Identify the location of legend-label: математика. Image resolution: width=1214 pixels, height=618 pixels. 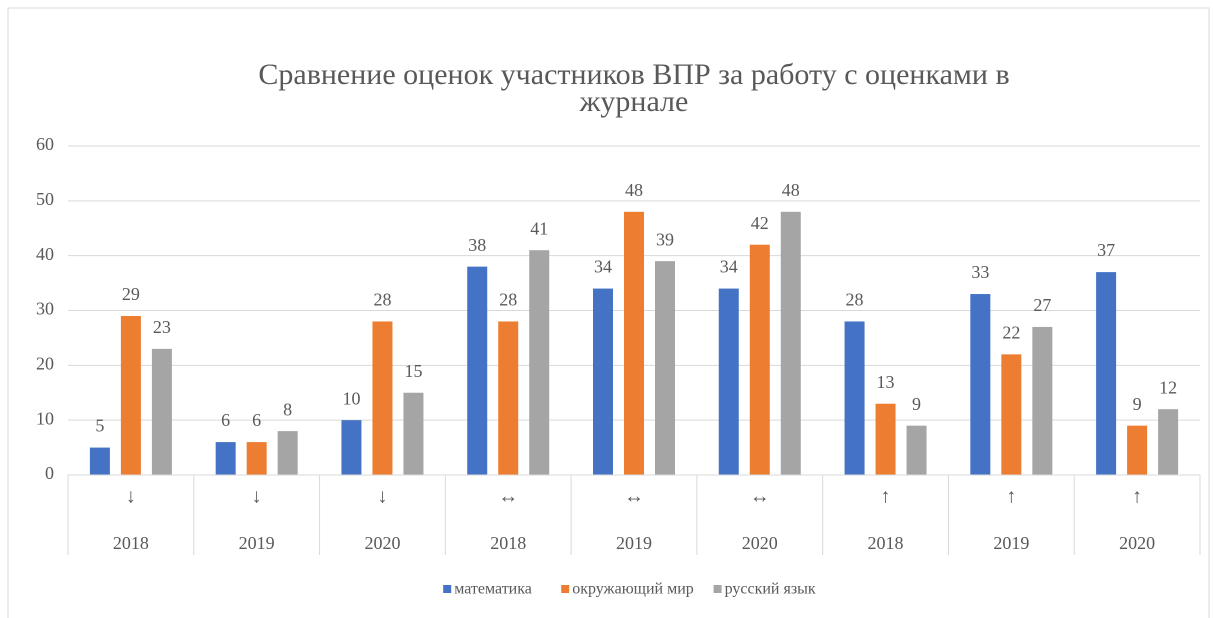
(493, 589).